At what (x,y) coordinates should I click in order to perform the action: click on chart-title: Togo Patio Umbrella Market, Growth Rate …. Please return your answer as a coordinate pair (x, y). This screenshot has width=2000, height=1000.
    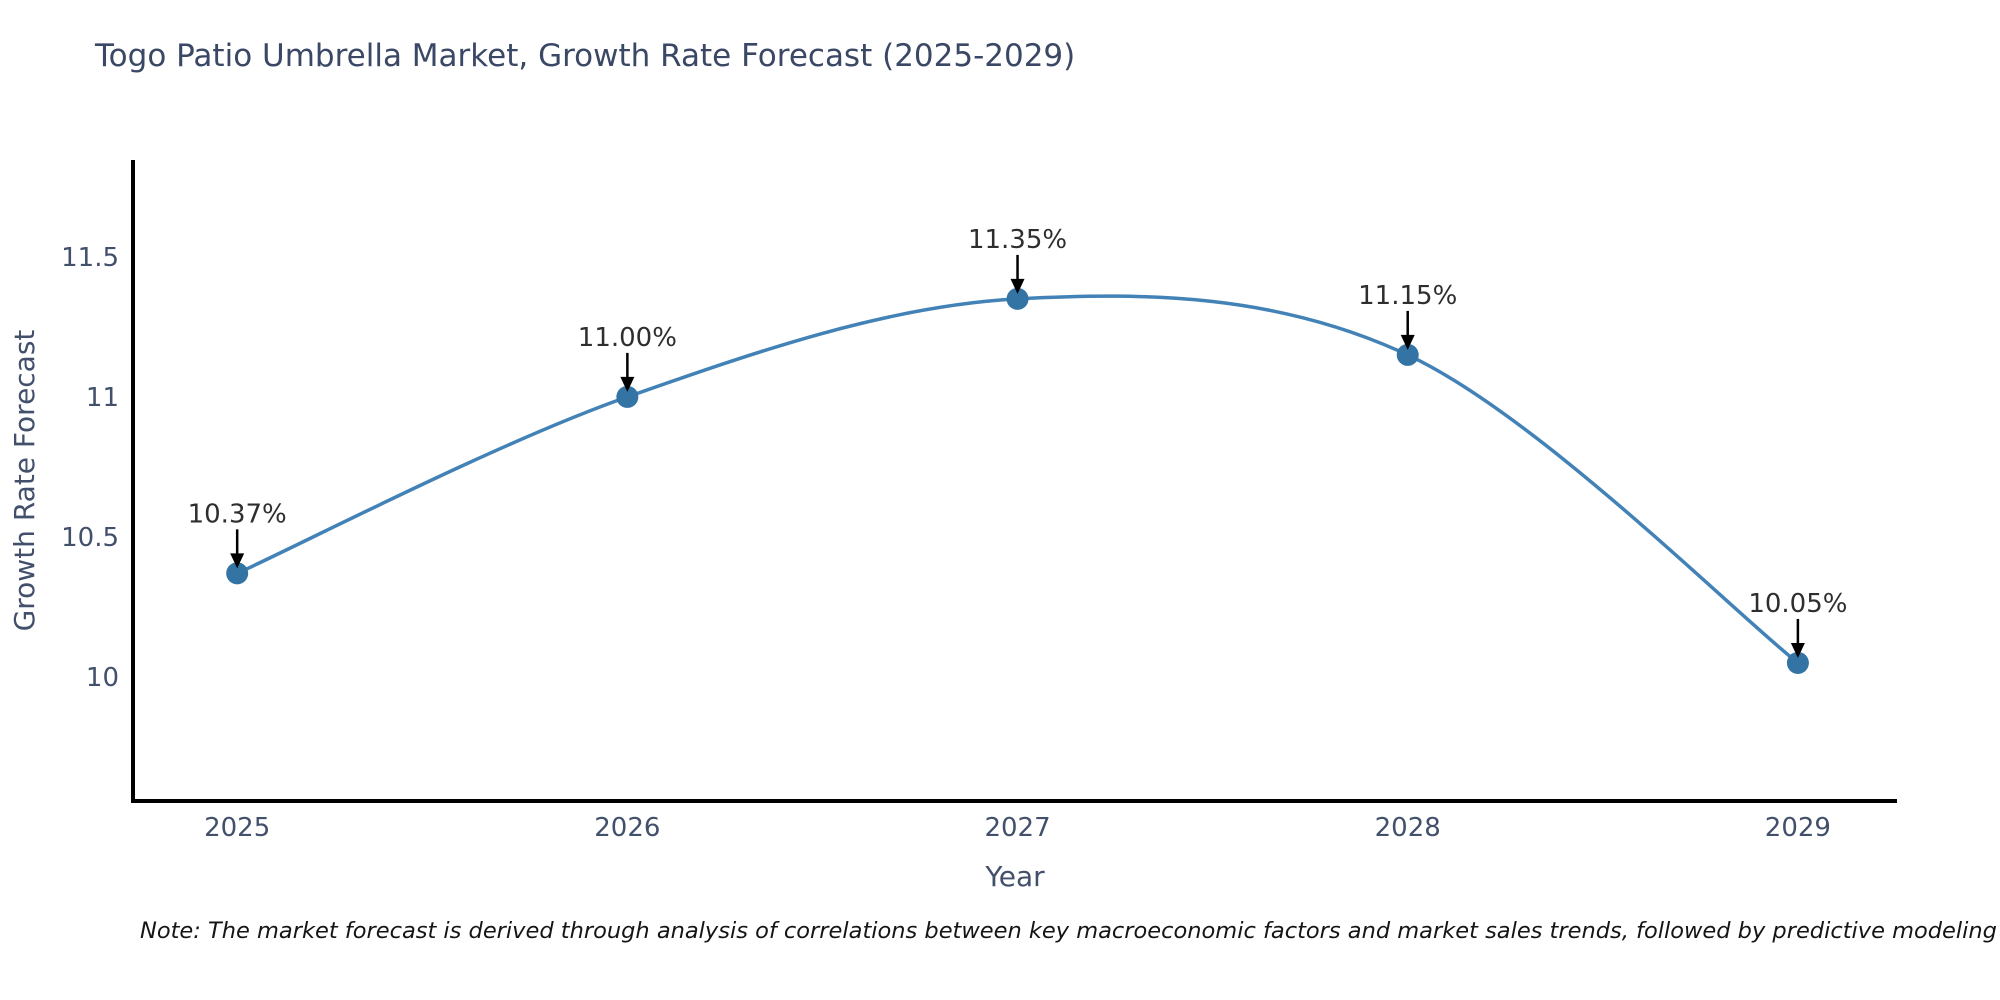
    Looking at the image, I should click on (585, 56).